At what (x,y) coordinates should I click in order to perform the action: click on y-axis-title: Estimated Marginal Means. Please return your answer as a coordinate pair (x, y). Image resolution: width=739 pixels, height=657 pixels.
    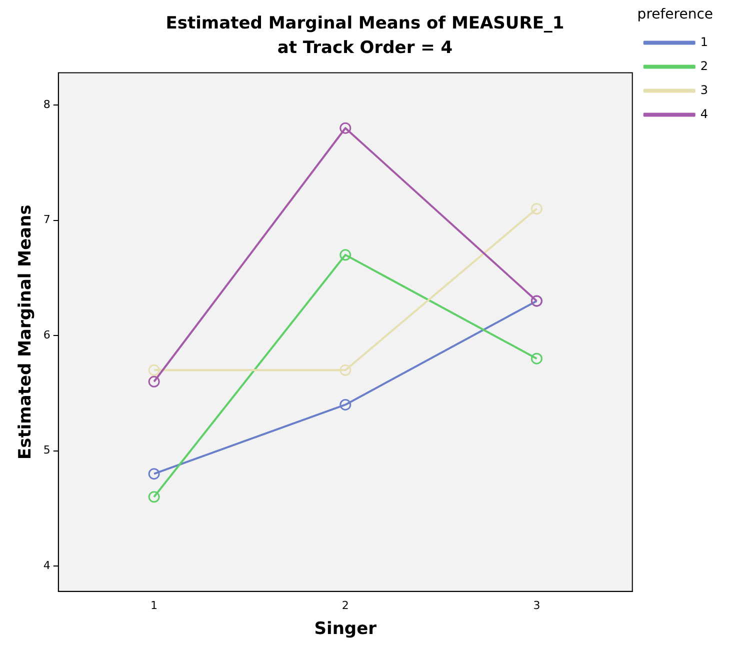
    Looking at the image, I should click on (26, 332).